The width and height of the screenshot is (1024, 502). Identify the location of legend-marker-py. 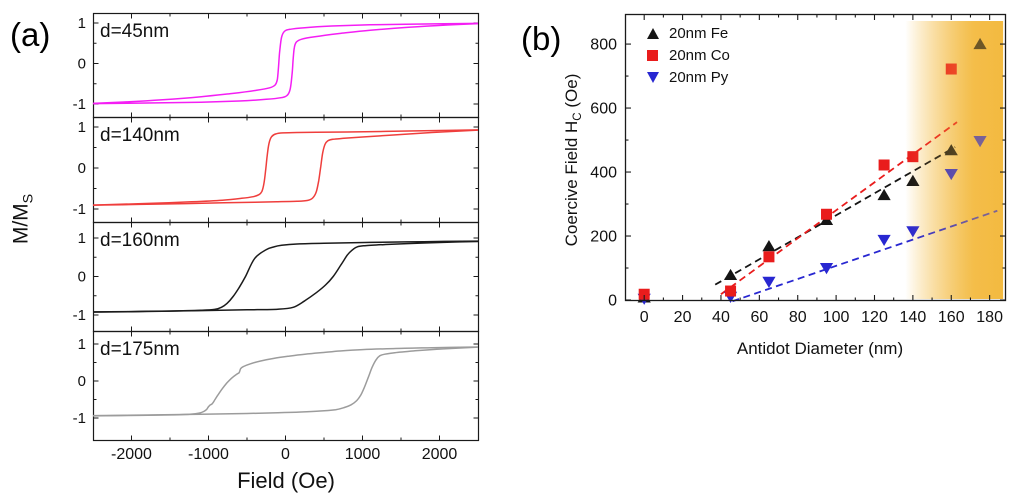
(652, 77).